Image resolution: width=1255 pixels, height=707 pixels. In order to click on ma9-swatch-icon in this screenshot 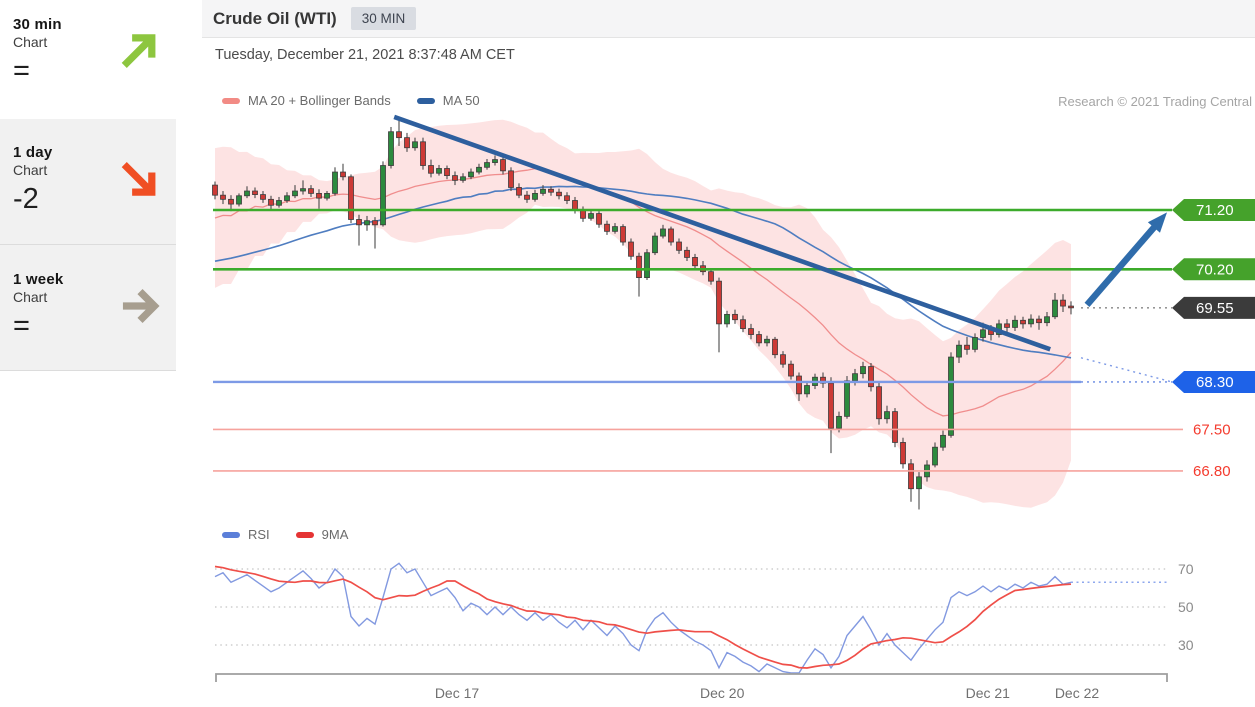, I will do `click(304, 534)`.